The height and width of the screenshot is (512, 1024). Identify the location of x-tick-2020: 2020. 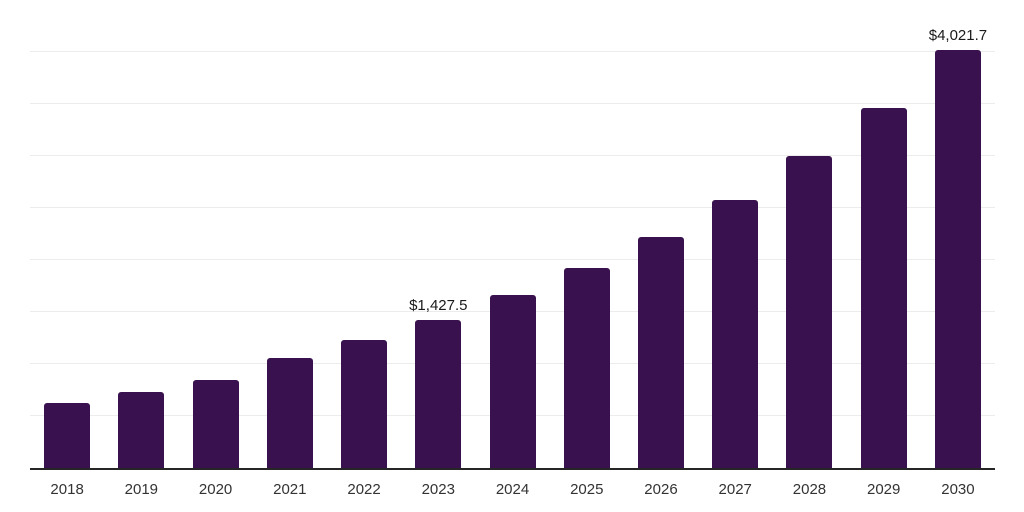
(215, 489).